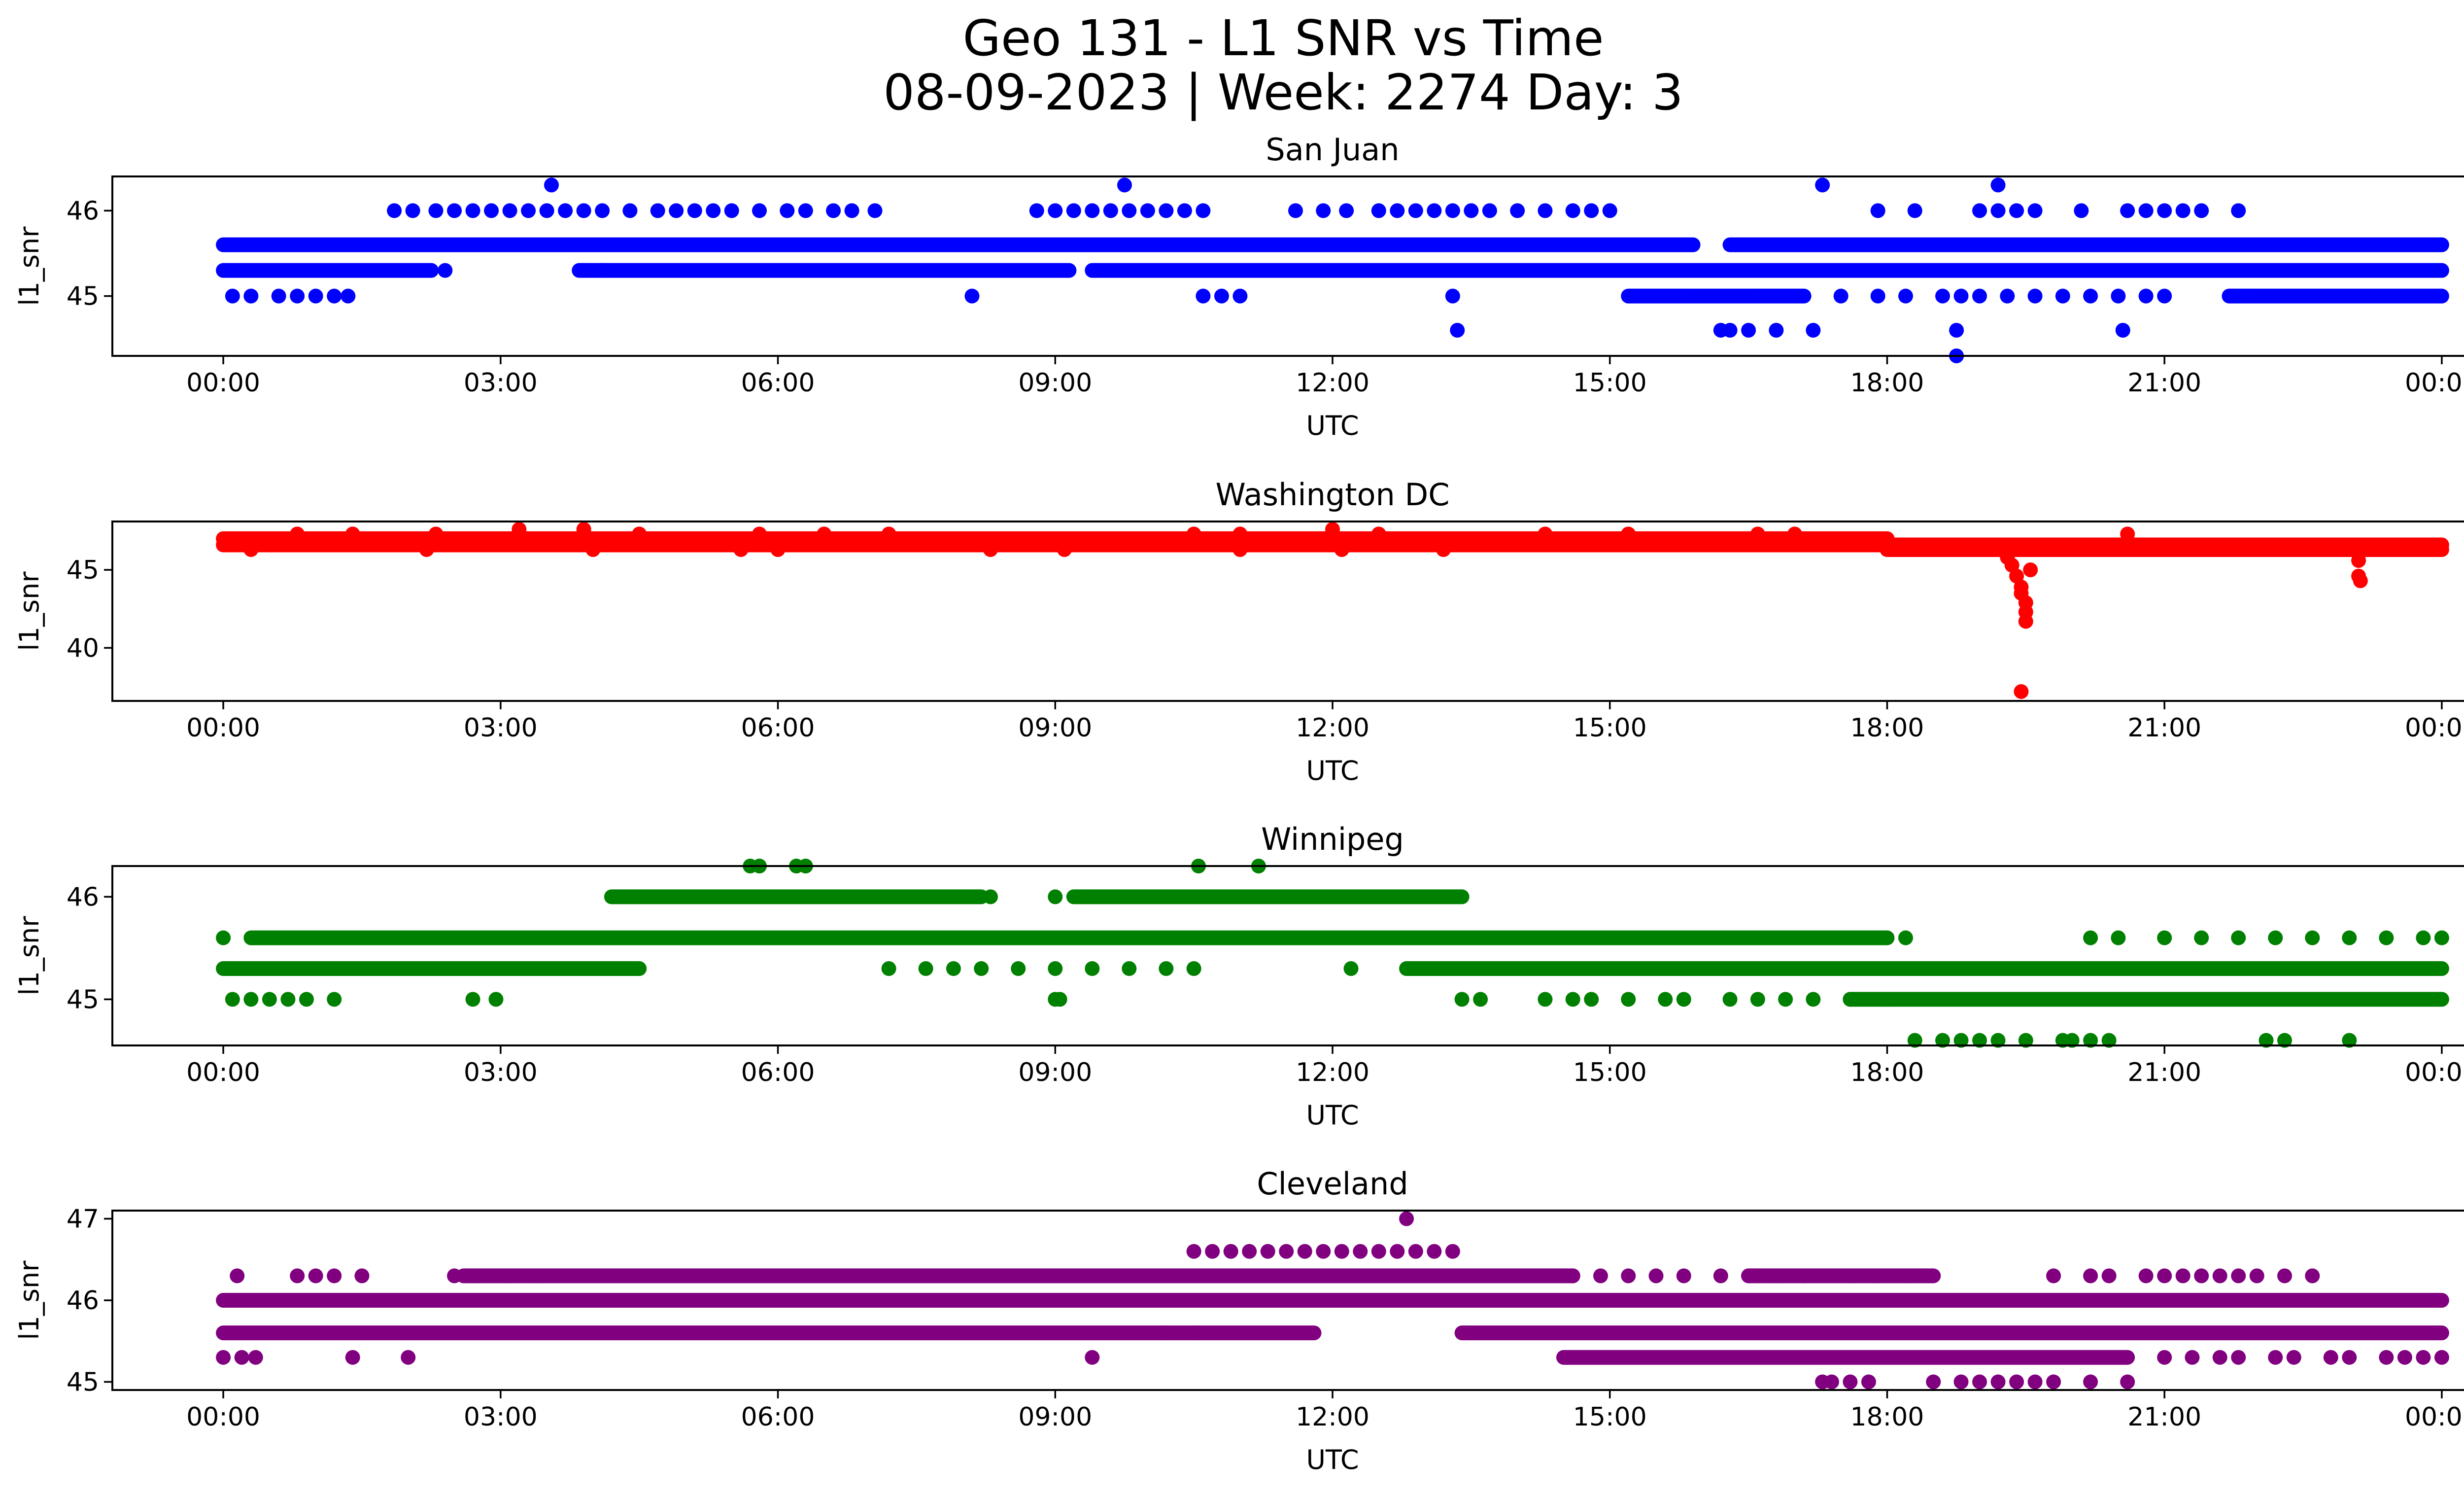 The height and width of the screenshot is (1495, 2464). I want to click on subplot-title: Winnipeg, so click(1332, 839).